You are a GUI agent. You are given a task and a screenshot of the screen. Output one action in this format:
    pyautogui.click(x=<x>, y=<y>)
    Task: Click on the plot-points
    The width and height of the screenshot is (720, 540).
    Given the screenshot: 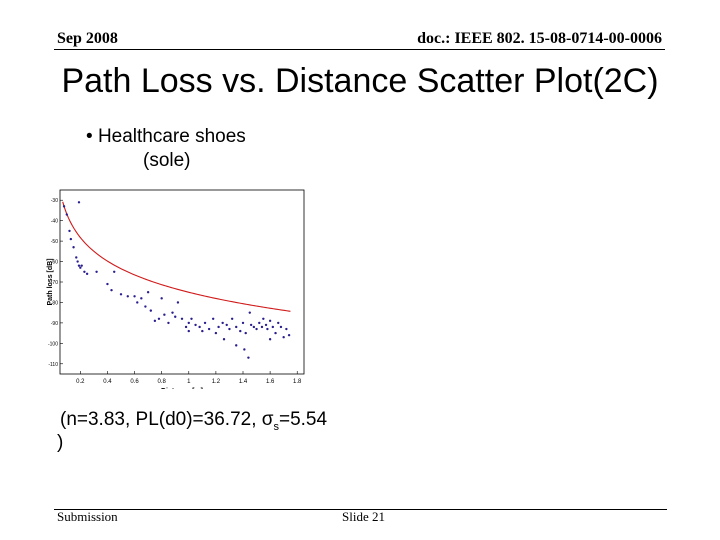 What is the action you would take?
    pyautogui.click(x=176, y=280)
    